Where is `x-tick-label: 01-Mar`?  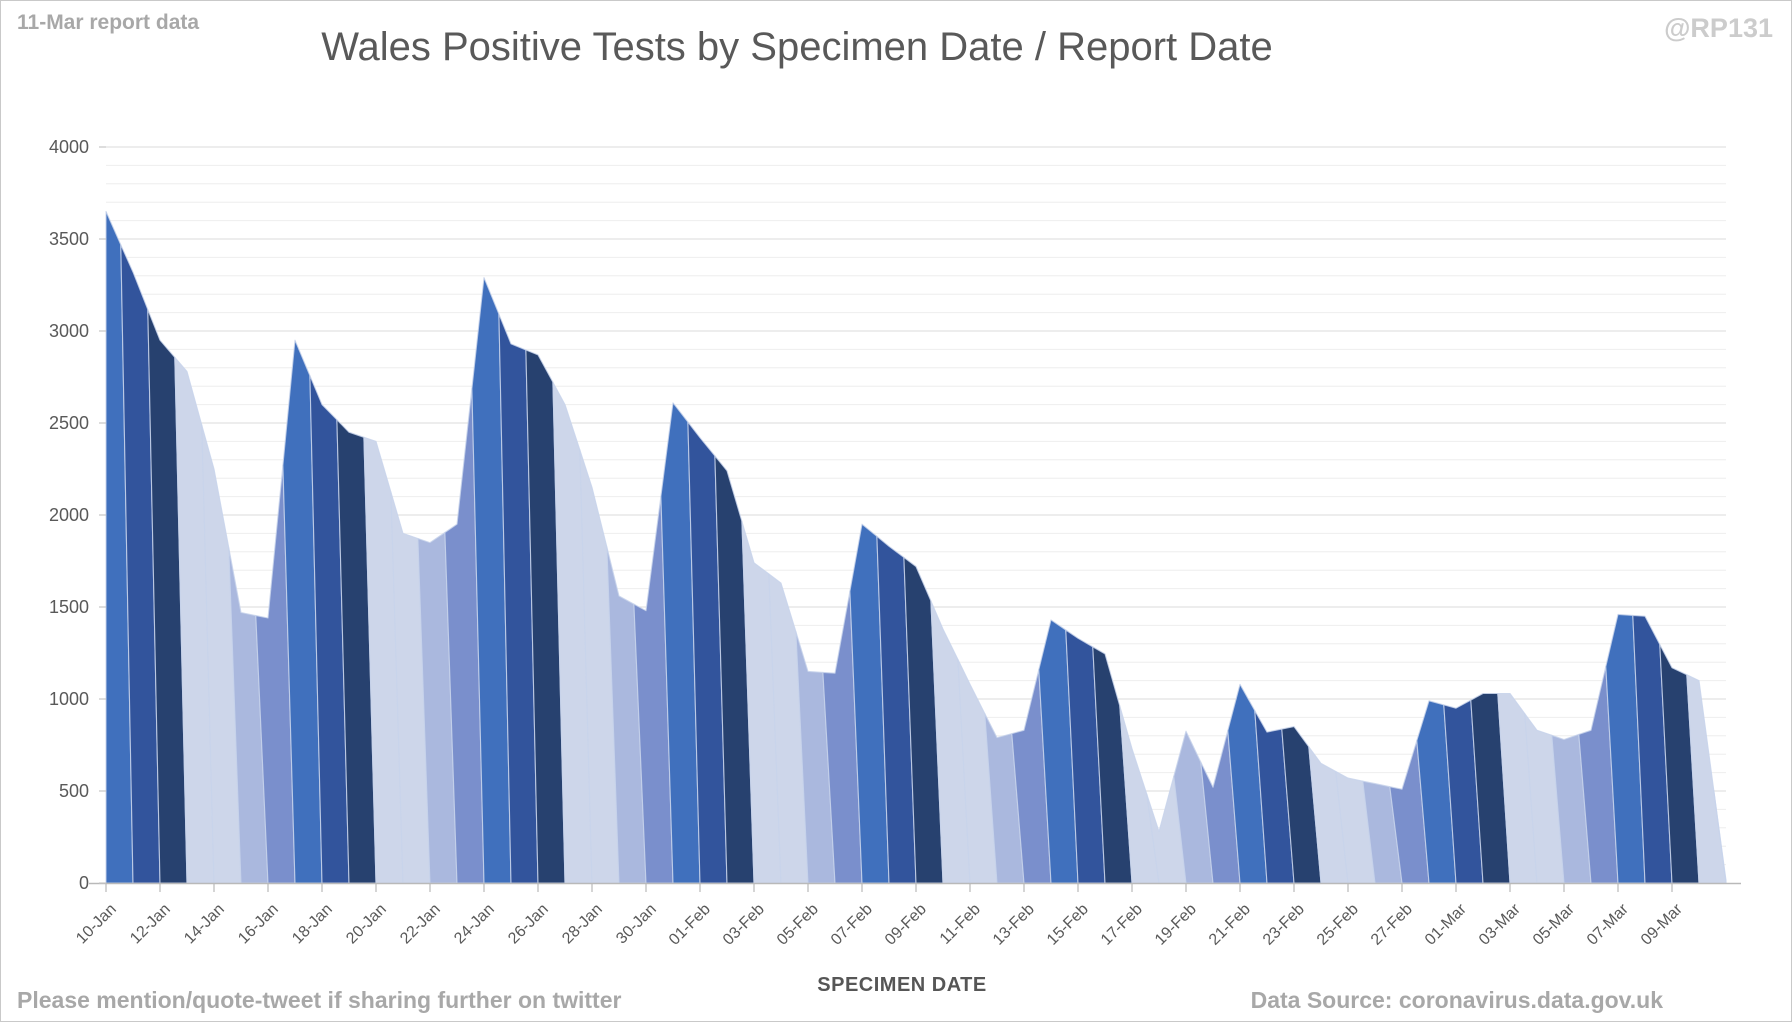 x-tick-label: 01-Mar is located at coordinates (1446, 924).